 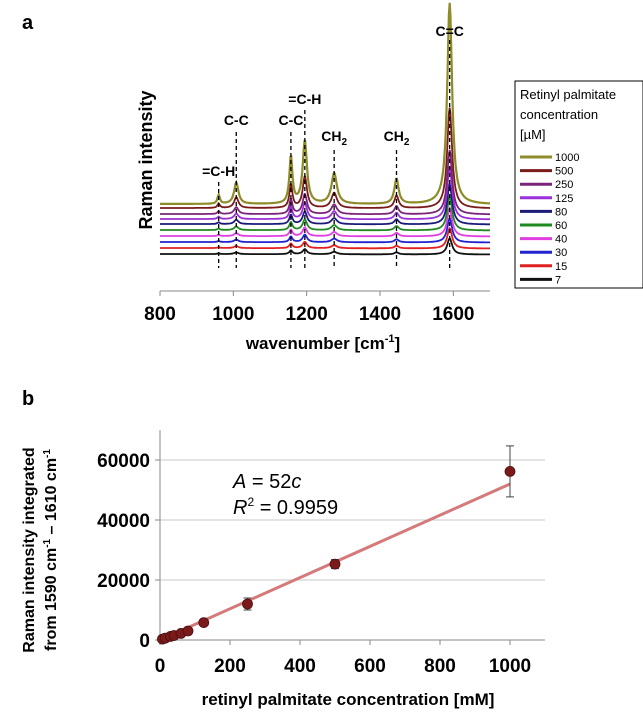 What do you see at coordinates (561, 240) in the screenshot?
I see `legend-label: 40` at bounding box center [561, 240].